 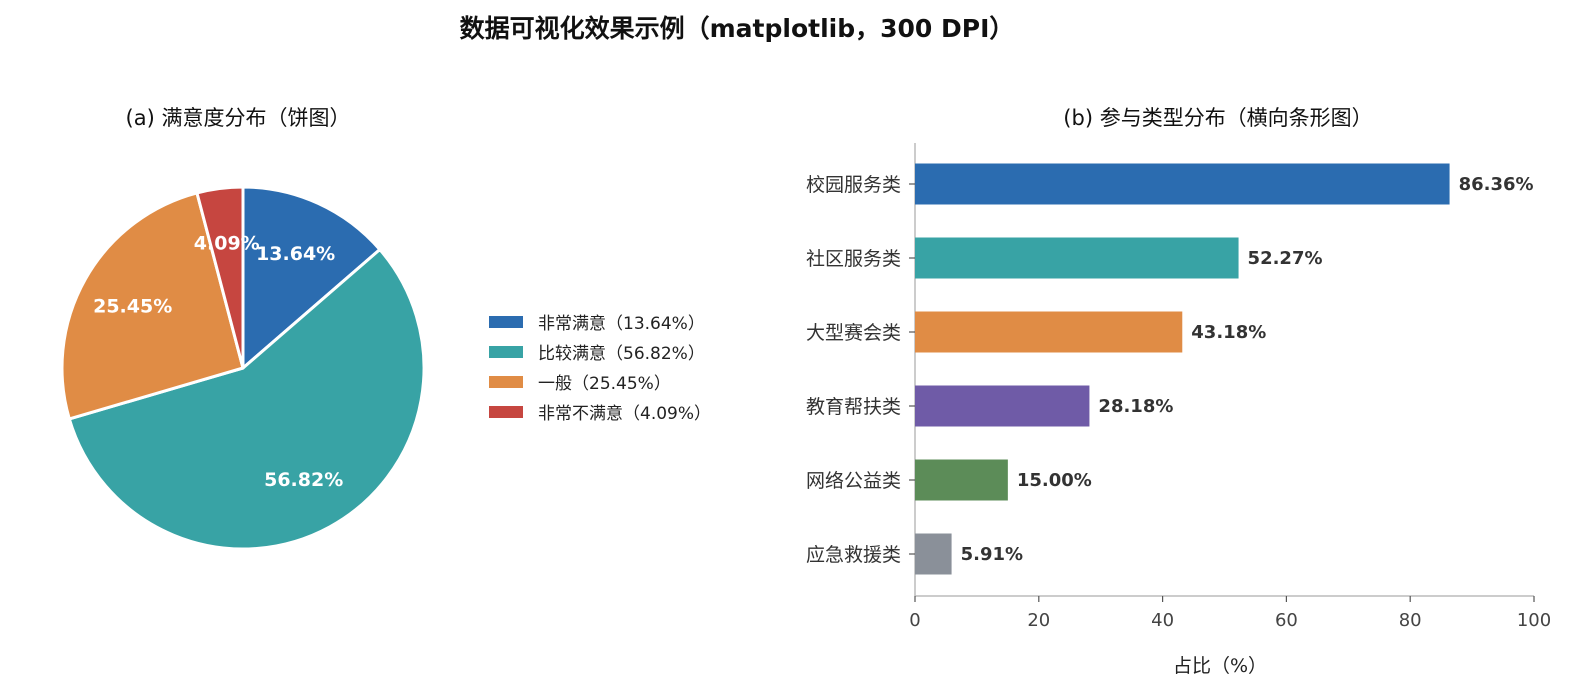 What do you see at coordinates (1217, 118) in the screenshot?
I see `bar-title: (b) 参与类型分布（横向条形图）` at bounding box center [1217, 118].